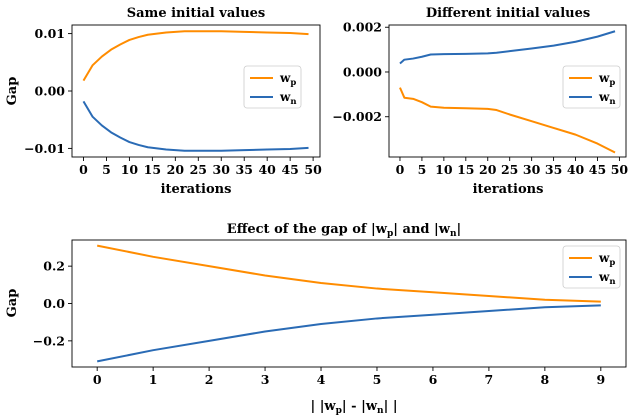  I want to click on x-axis-label: | |wp| - |wn| |, so click(353, 407).